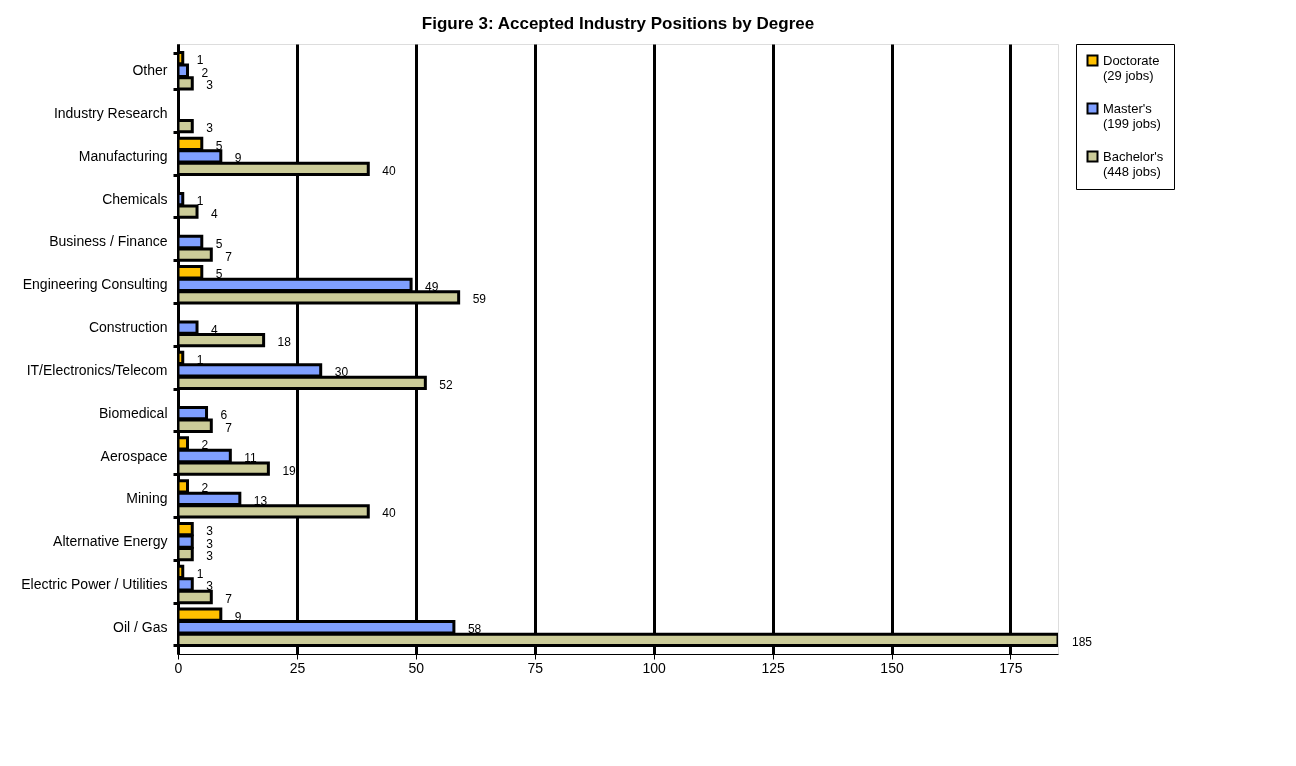  Describe the element at coordinates (224, 415) in the screenshot. I see `data-label: 6` at that location.